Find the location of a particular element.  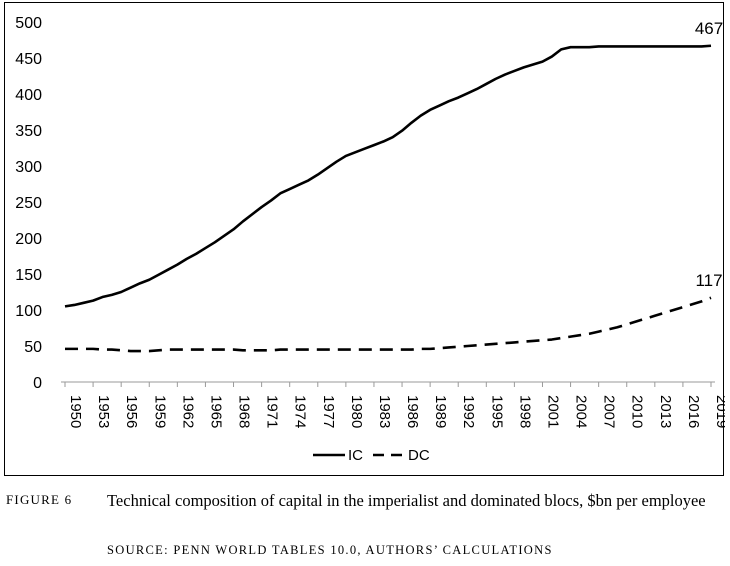

x-tick-label: 1968 is located at coordinates (244, 411).